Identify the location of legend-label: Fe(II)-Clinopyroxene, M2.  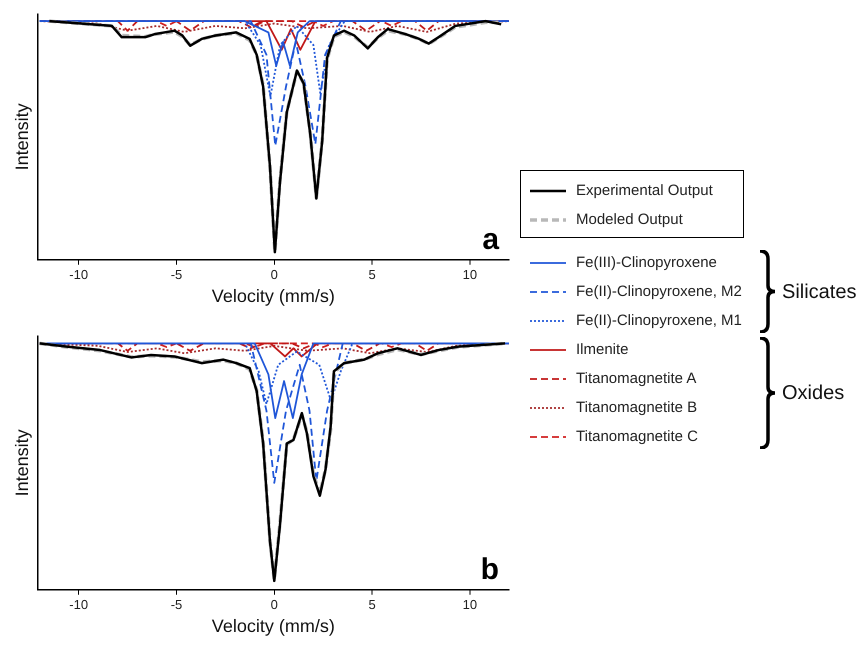
(659, 291).